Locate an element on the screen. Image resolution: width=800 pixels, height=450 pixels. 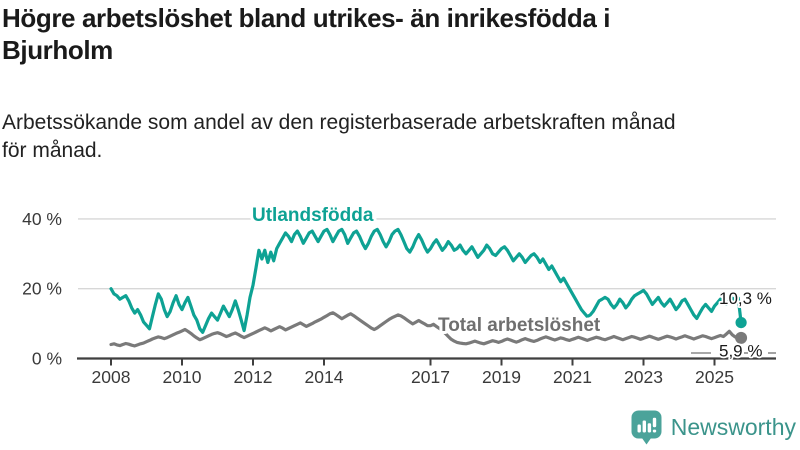
series-label-1: Total arbetslöshet is located at coordinates (519, 325).